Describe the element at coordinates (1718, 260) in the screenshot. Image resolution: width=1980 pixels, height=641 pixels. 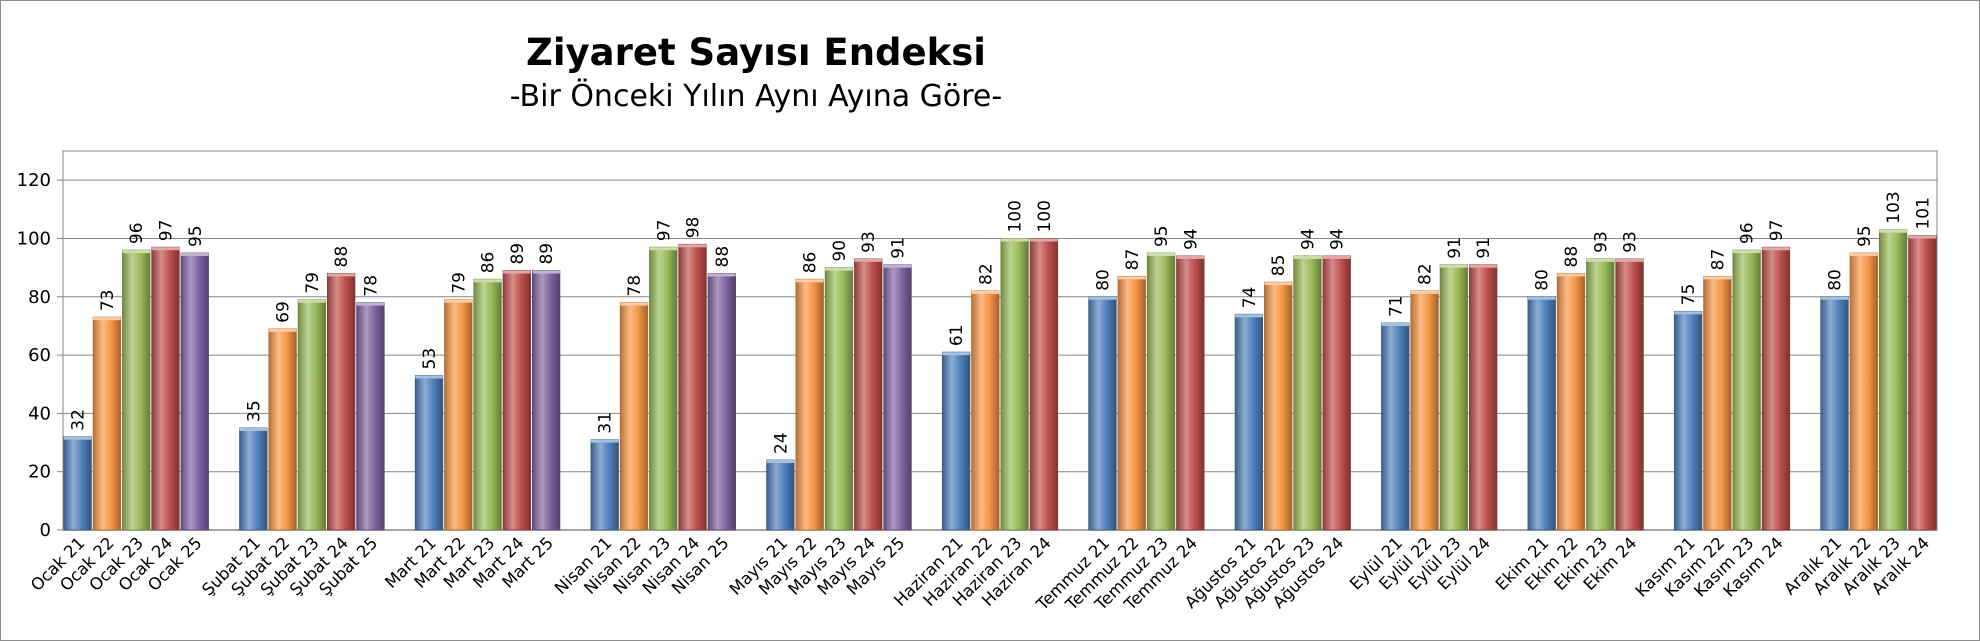
I see `data-label: 87` at that location.